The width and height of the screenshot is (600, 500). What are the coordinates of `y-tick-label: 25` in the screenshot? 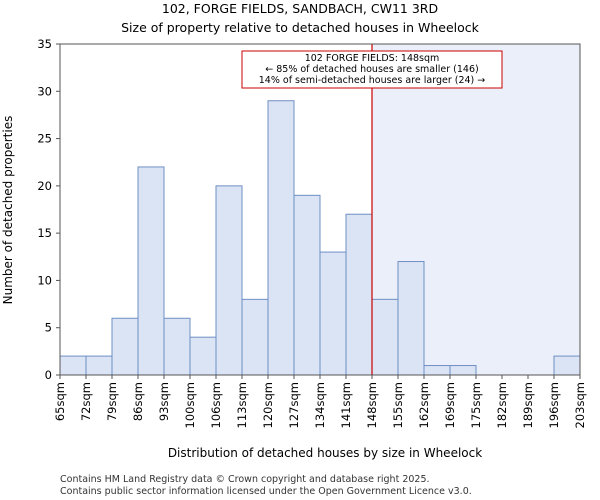 It's located at (44, 139).